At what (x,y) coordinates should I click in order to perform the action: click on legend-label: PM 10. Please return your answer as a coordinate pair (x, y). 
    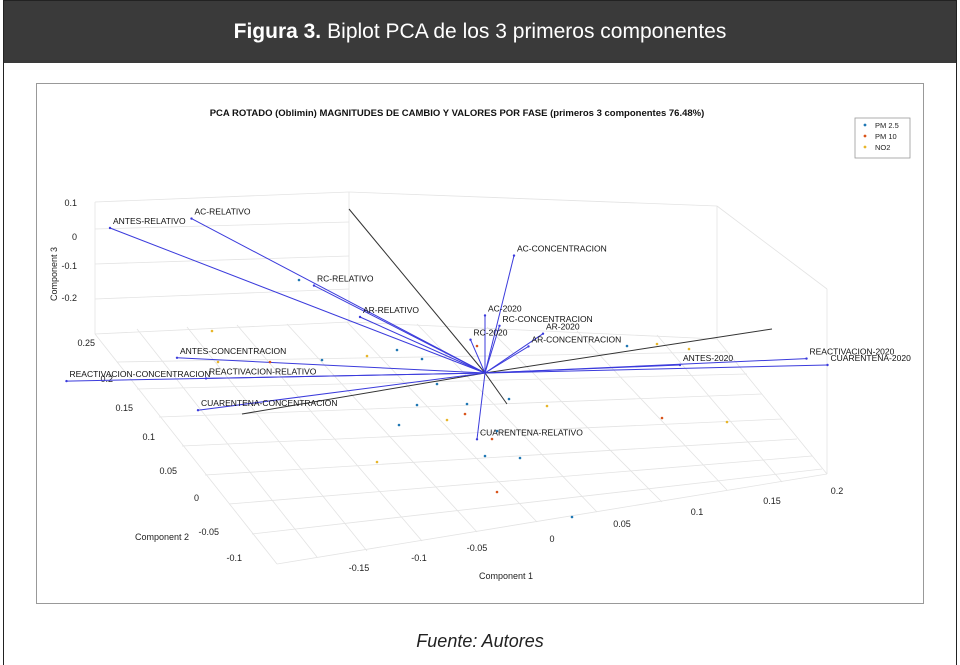
    Looking at the image, I should click on (886, 136).